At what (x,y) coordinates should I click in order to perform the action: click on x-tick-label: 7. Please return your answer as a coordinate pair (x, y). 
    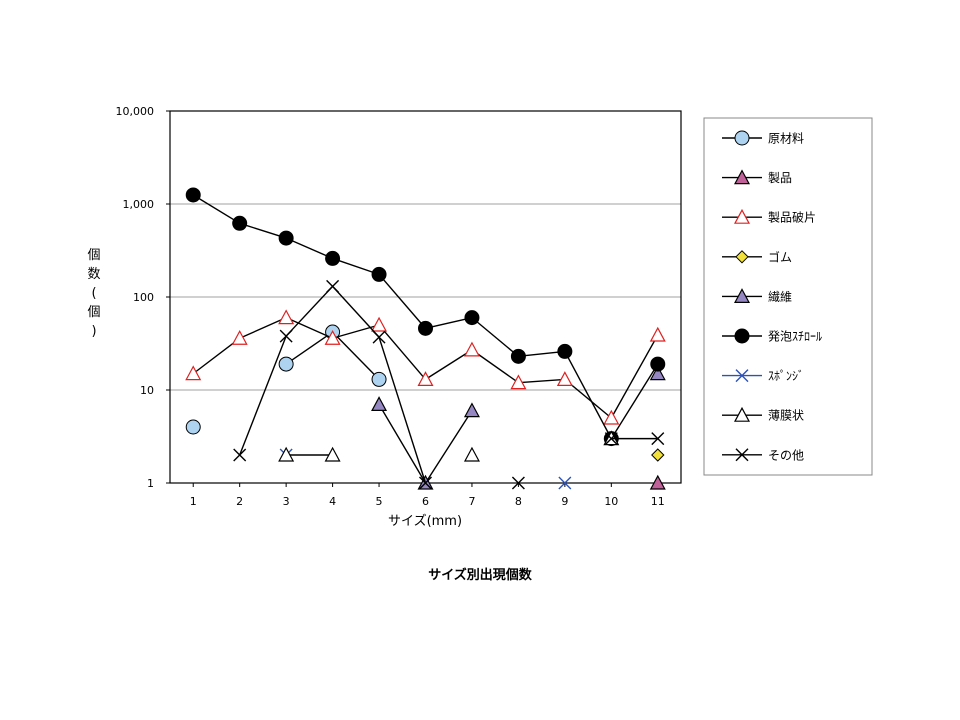
    Looking at the image, I should click on (471, 501).